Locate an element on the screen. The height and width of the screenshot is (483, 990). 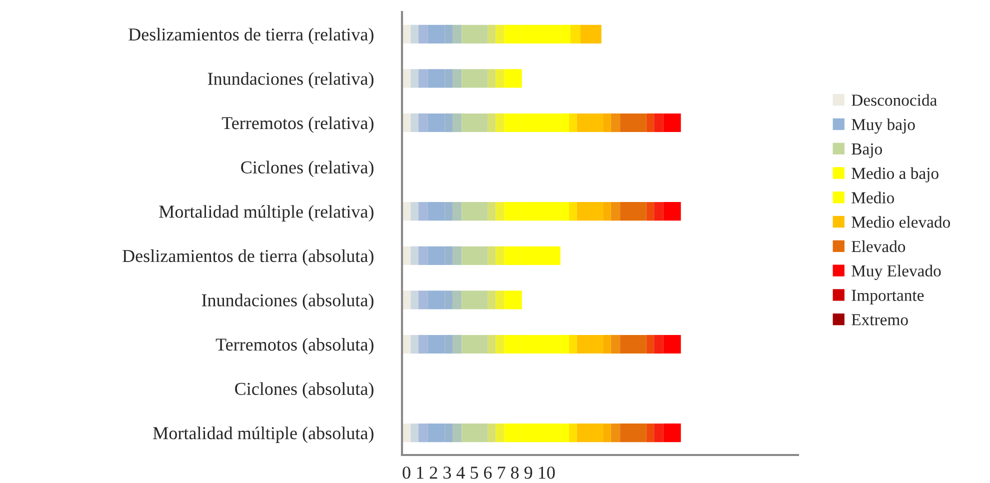
y-tick-label: Deslizamientos de tierra (relativa) is located at coordinates (251, 36).